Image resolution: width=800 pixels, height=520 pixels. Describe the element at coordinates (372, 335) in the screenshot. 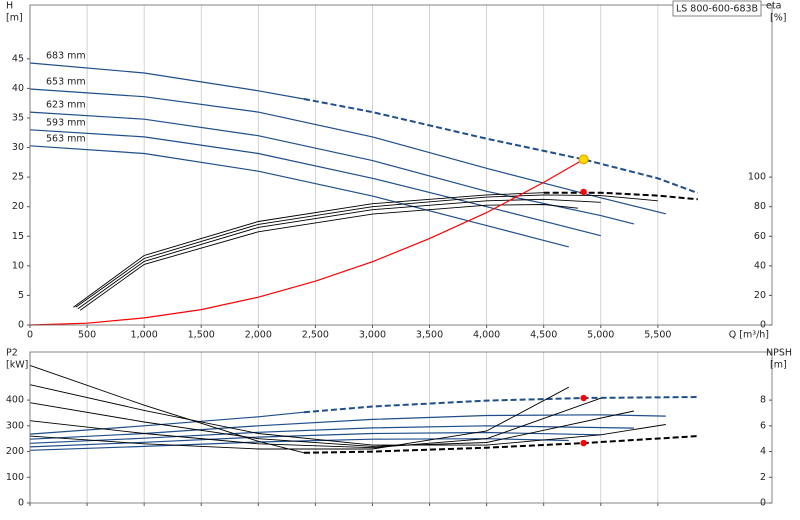

I see `x-tick-label: 3,000` at that location.